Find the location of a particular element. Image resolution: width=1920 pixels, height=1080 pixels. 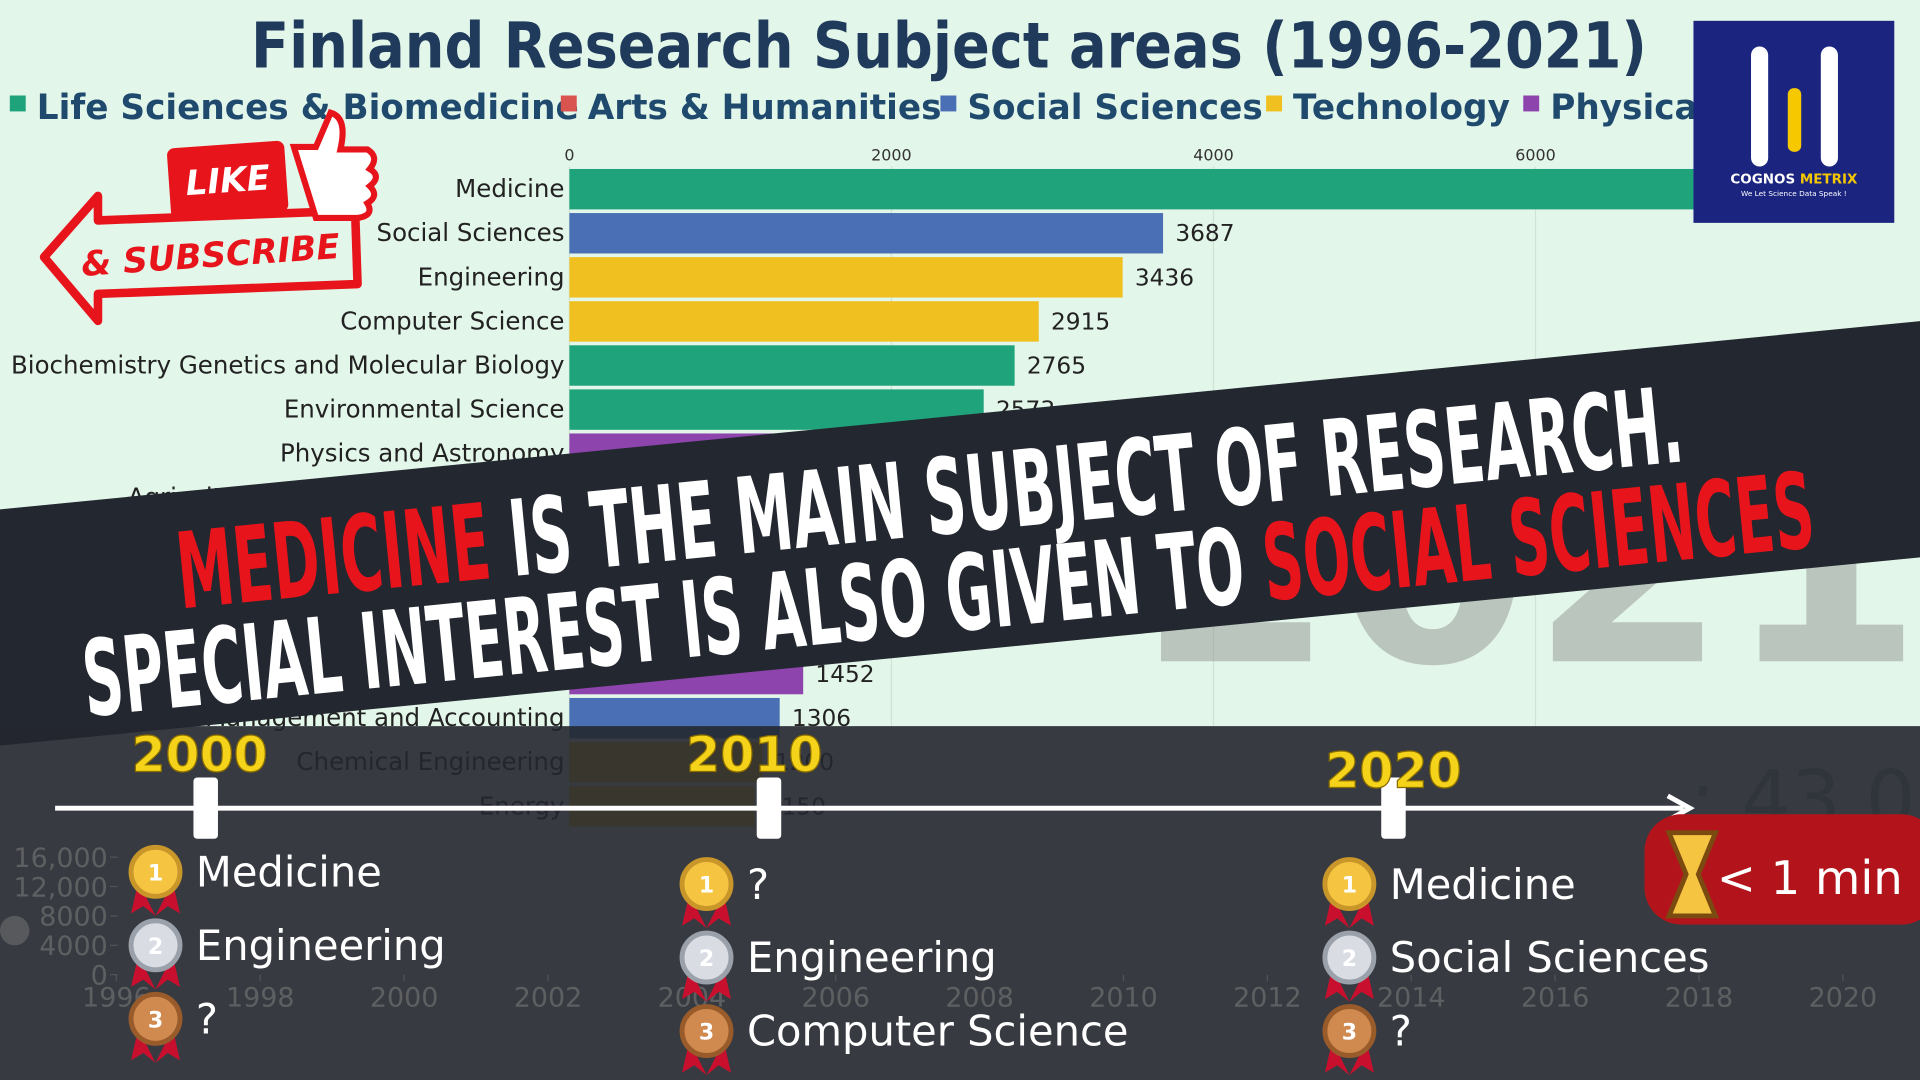

like-badge: LIKE is located at coordinates (228, 179).